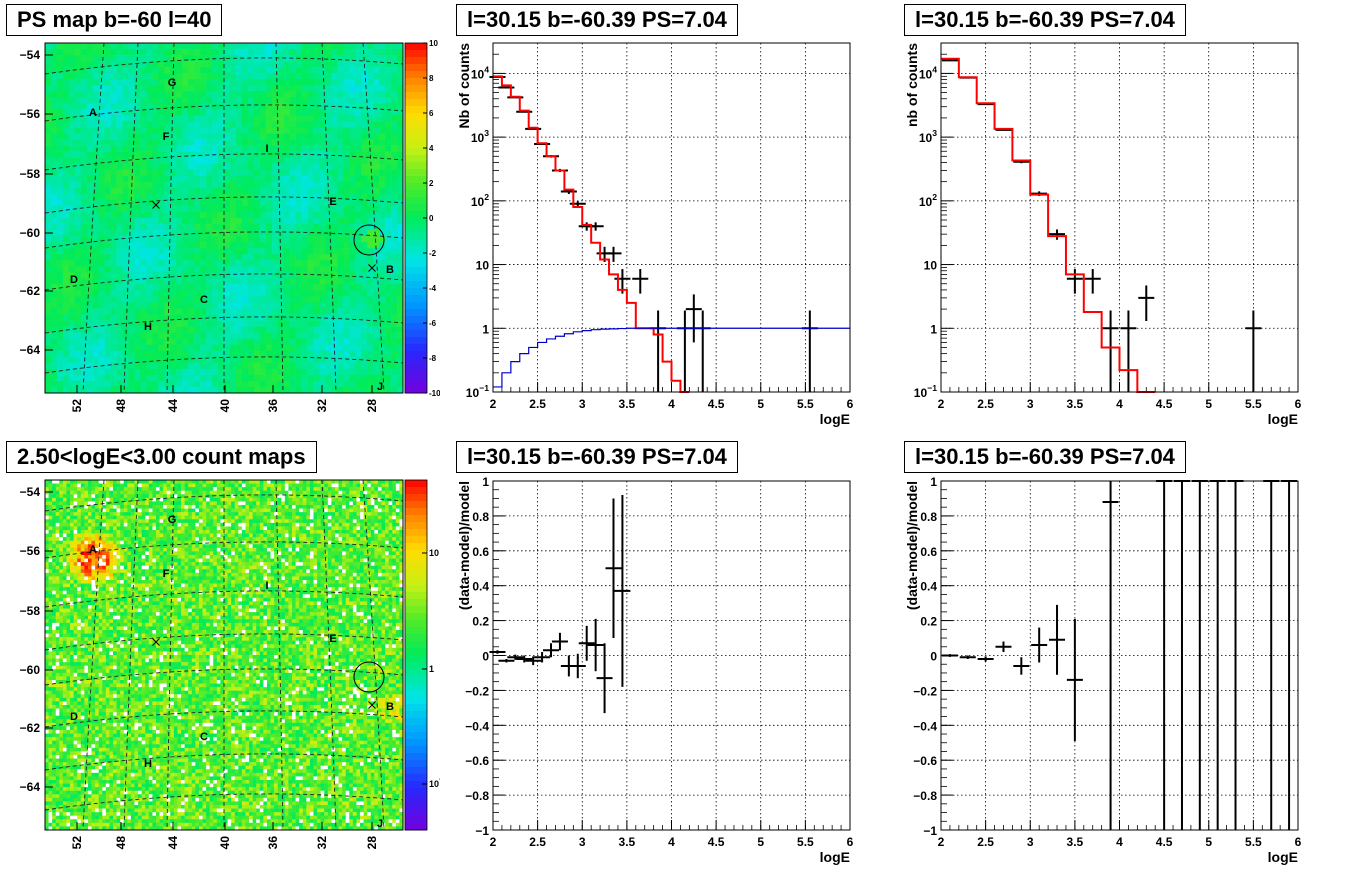 This screenshot has height=875, width=1348. What do you see at coordinates (431, 669) in the screenshot?
I see `colorbar-label: 1` at bounding box center [431, 669].